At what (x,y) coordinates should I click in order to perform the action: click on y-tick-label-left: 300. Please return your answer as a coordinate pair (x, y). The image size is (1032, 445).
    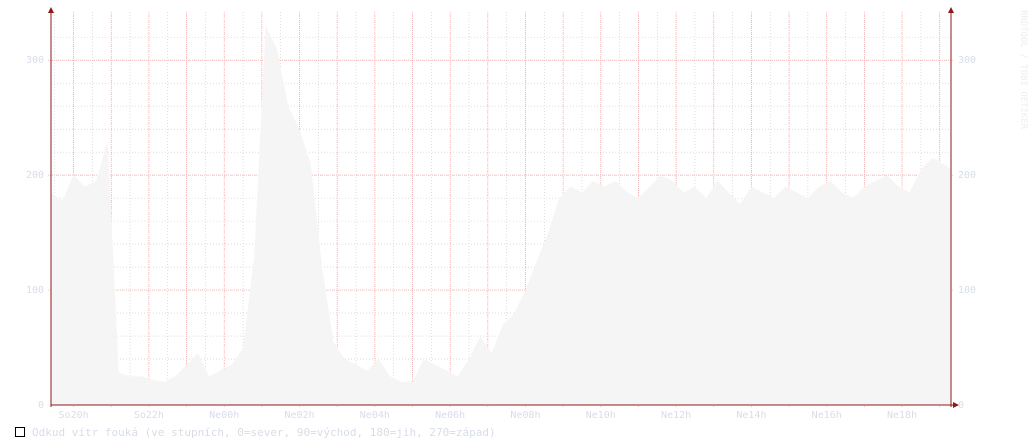
    Looking at the image, I should click on (35, 60).